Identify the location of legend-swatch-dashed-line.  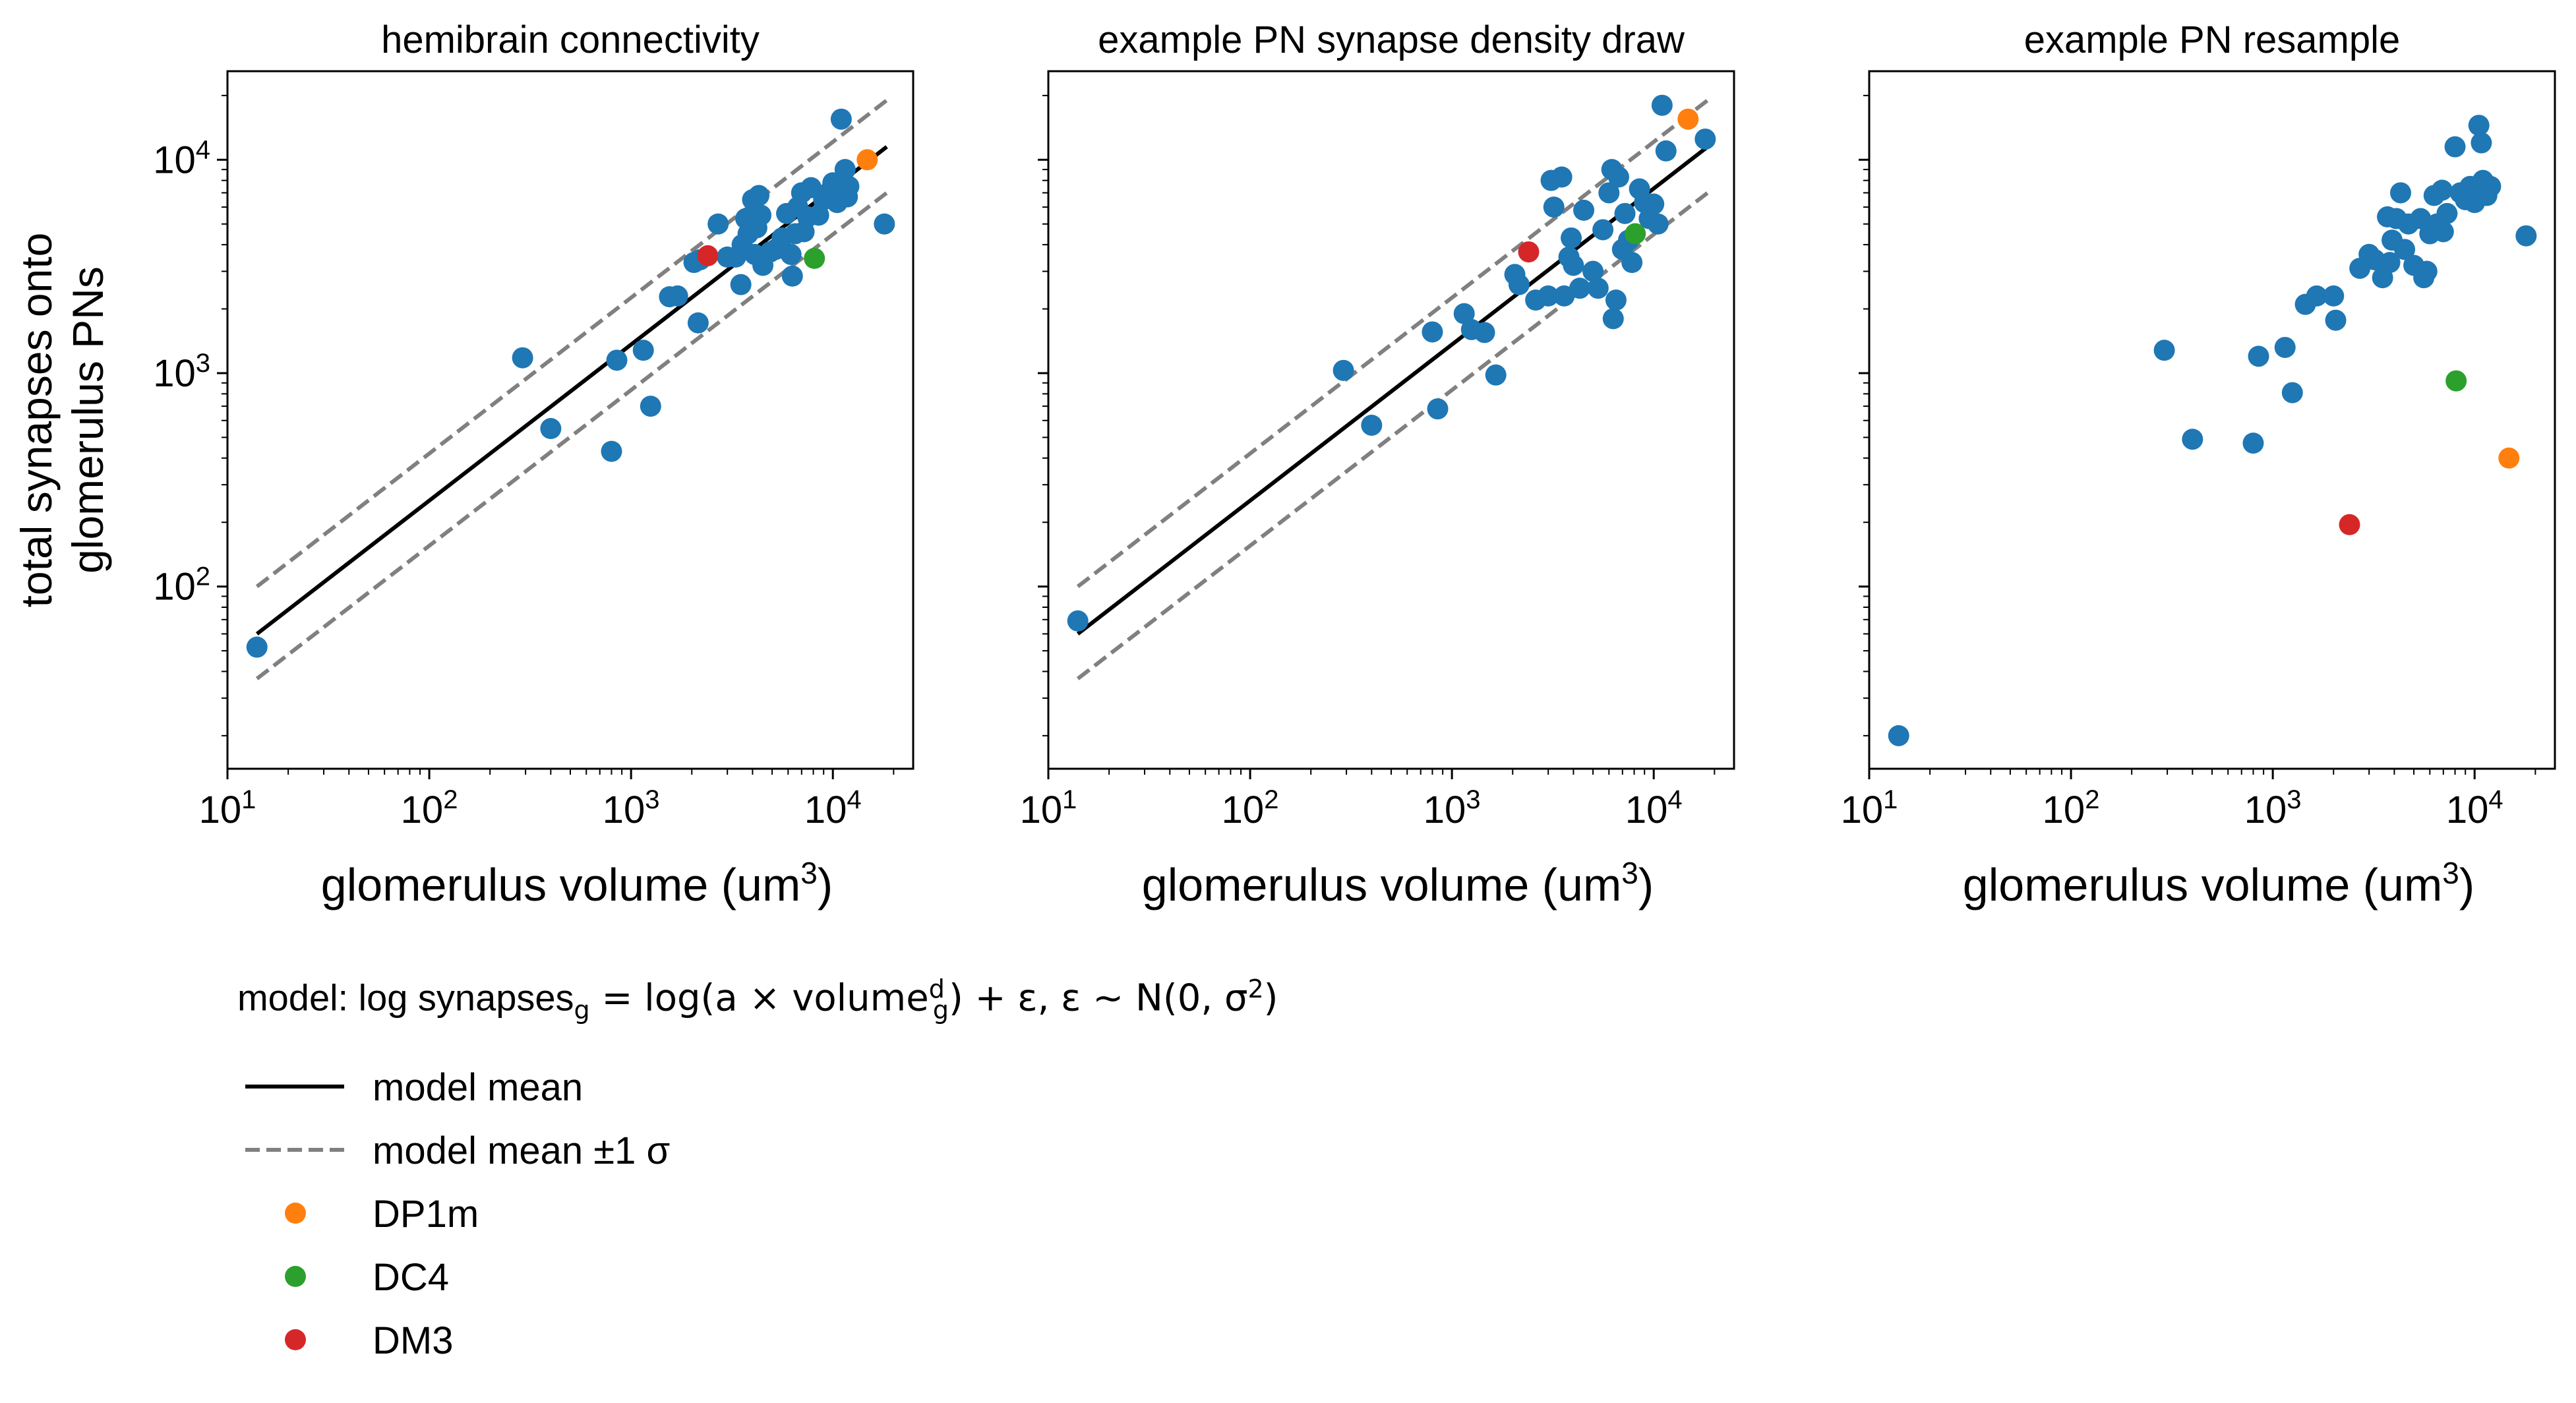
(294, 1150).